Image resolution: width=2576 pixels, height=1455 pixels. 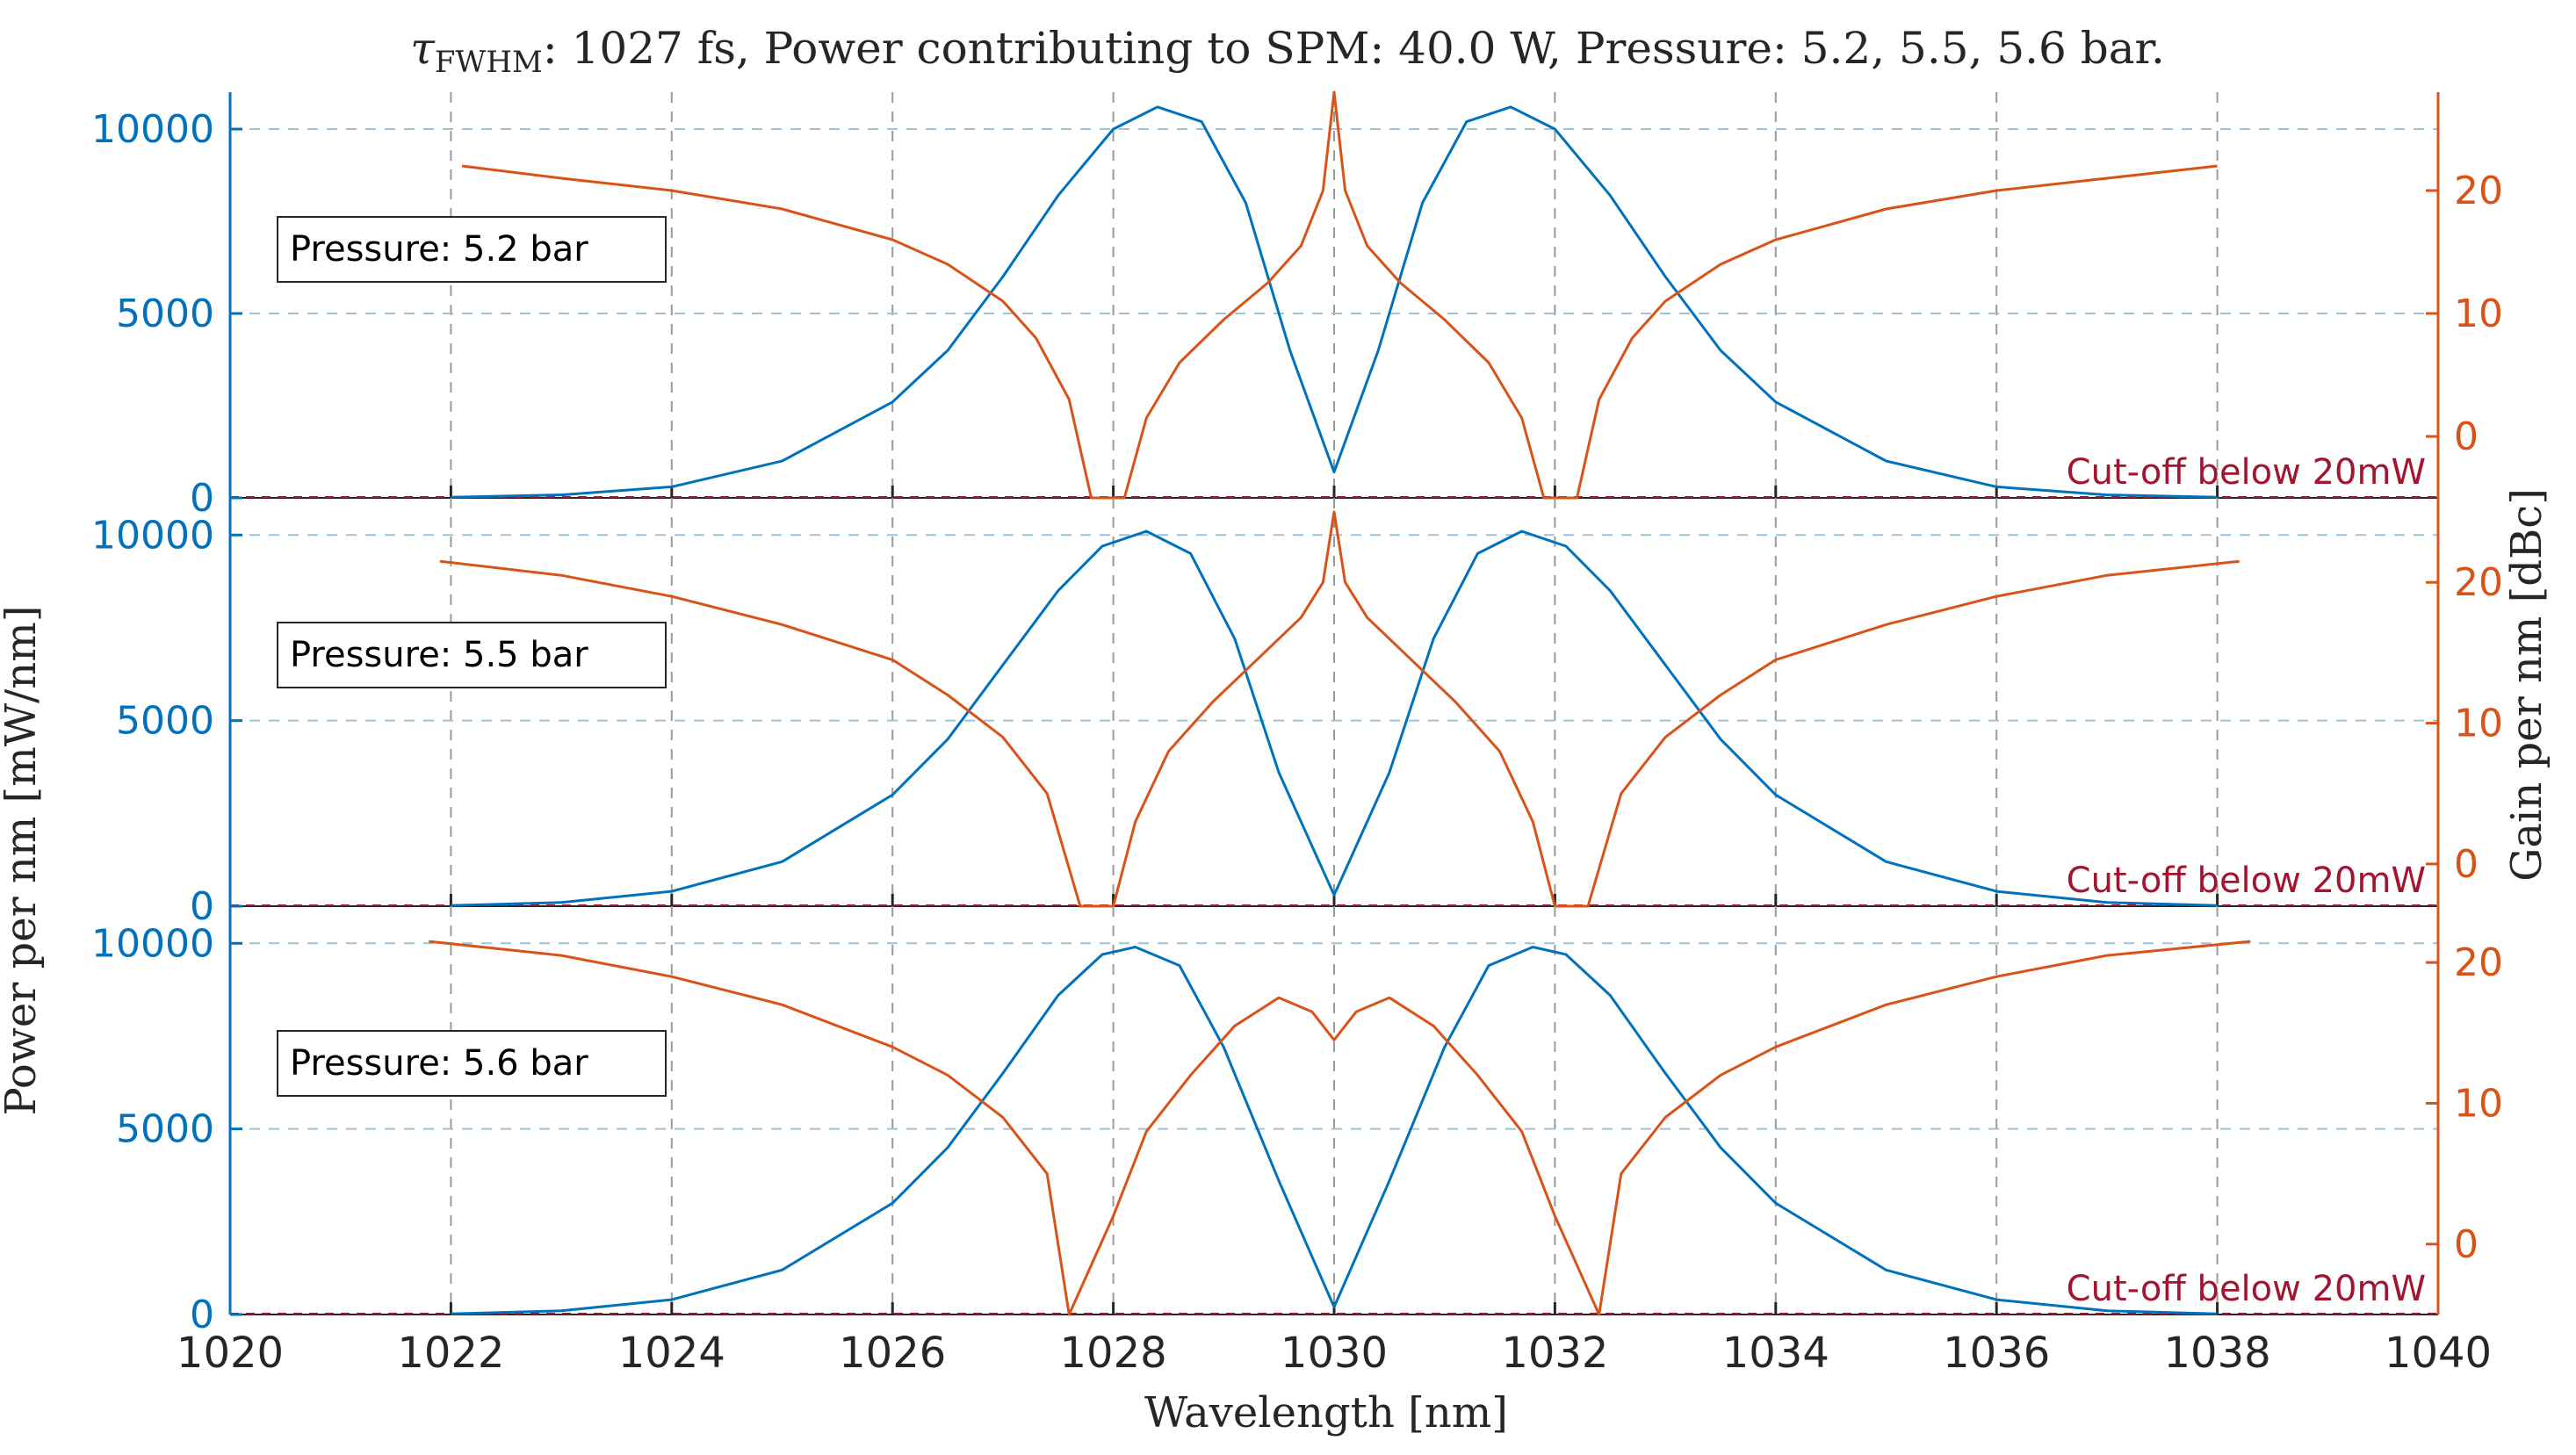 I want to click on x-tick-label: 1024, so click(x=671, y=1353).